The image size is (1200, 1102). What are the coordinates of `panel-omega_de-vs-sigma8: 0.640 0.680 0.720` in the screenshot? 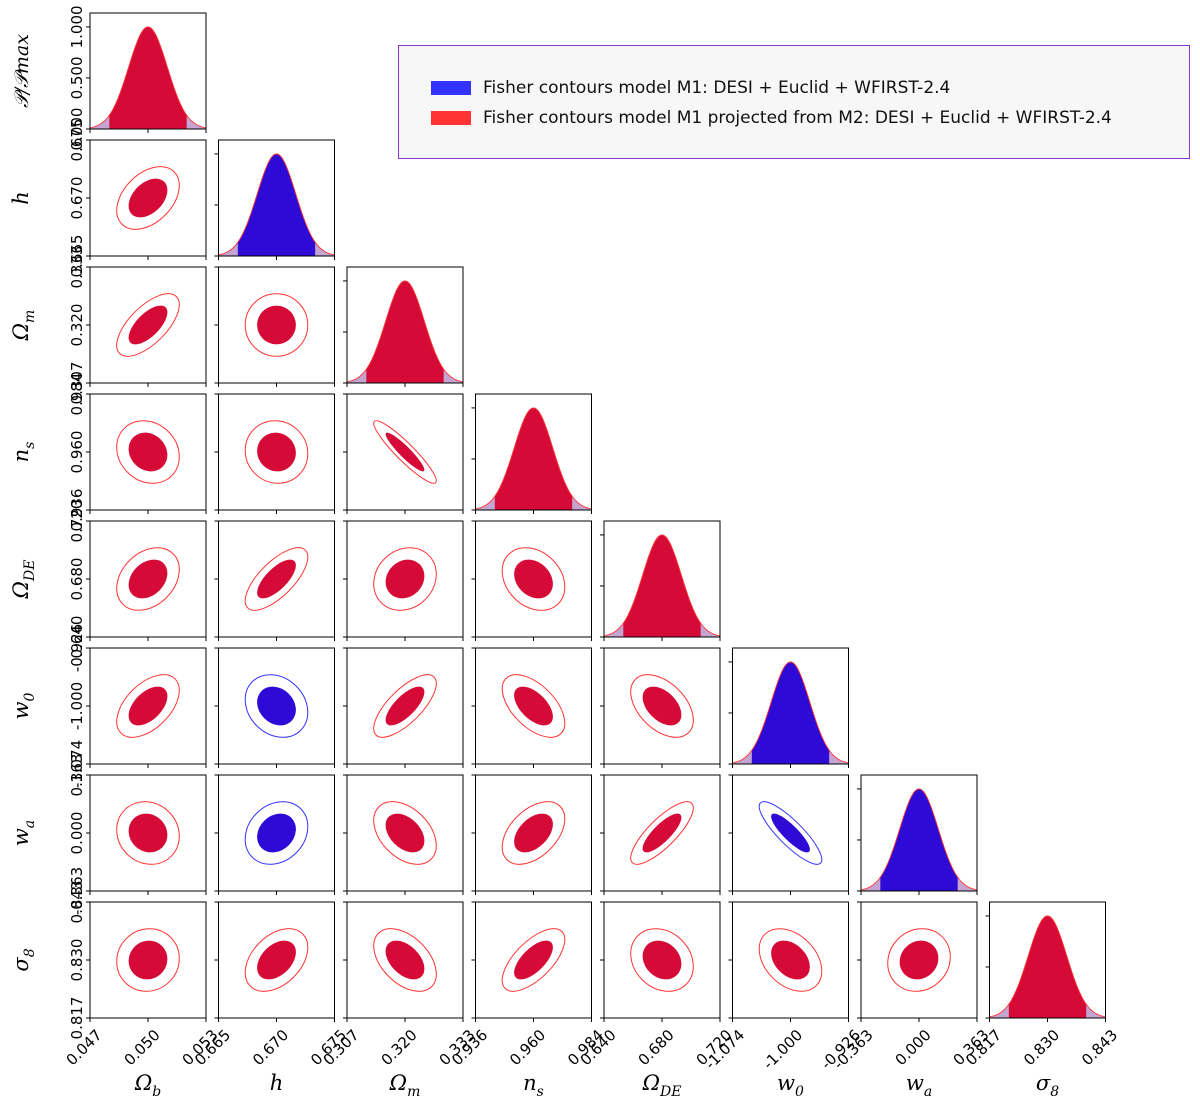 It's located at (656, 985).